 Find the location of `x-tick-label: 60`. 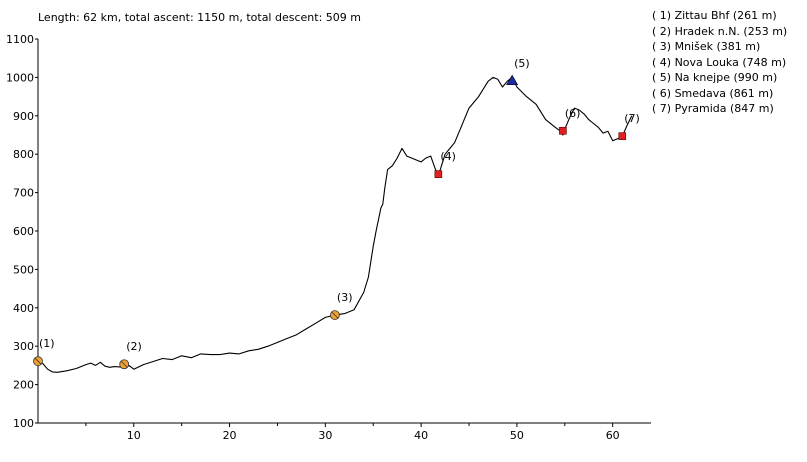

x-tick-label: 60 is located at coordinates (613, 435).